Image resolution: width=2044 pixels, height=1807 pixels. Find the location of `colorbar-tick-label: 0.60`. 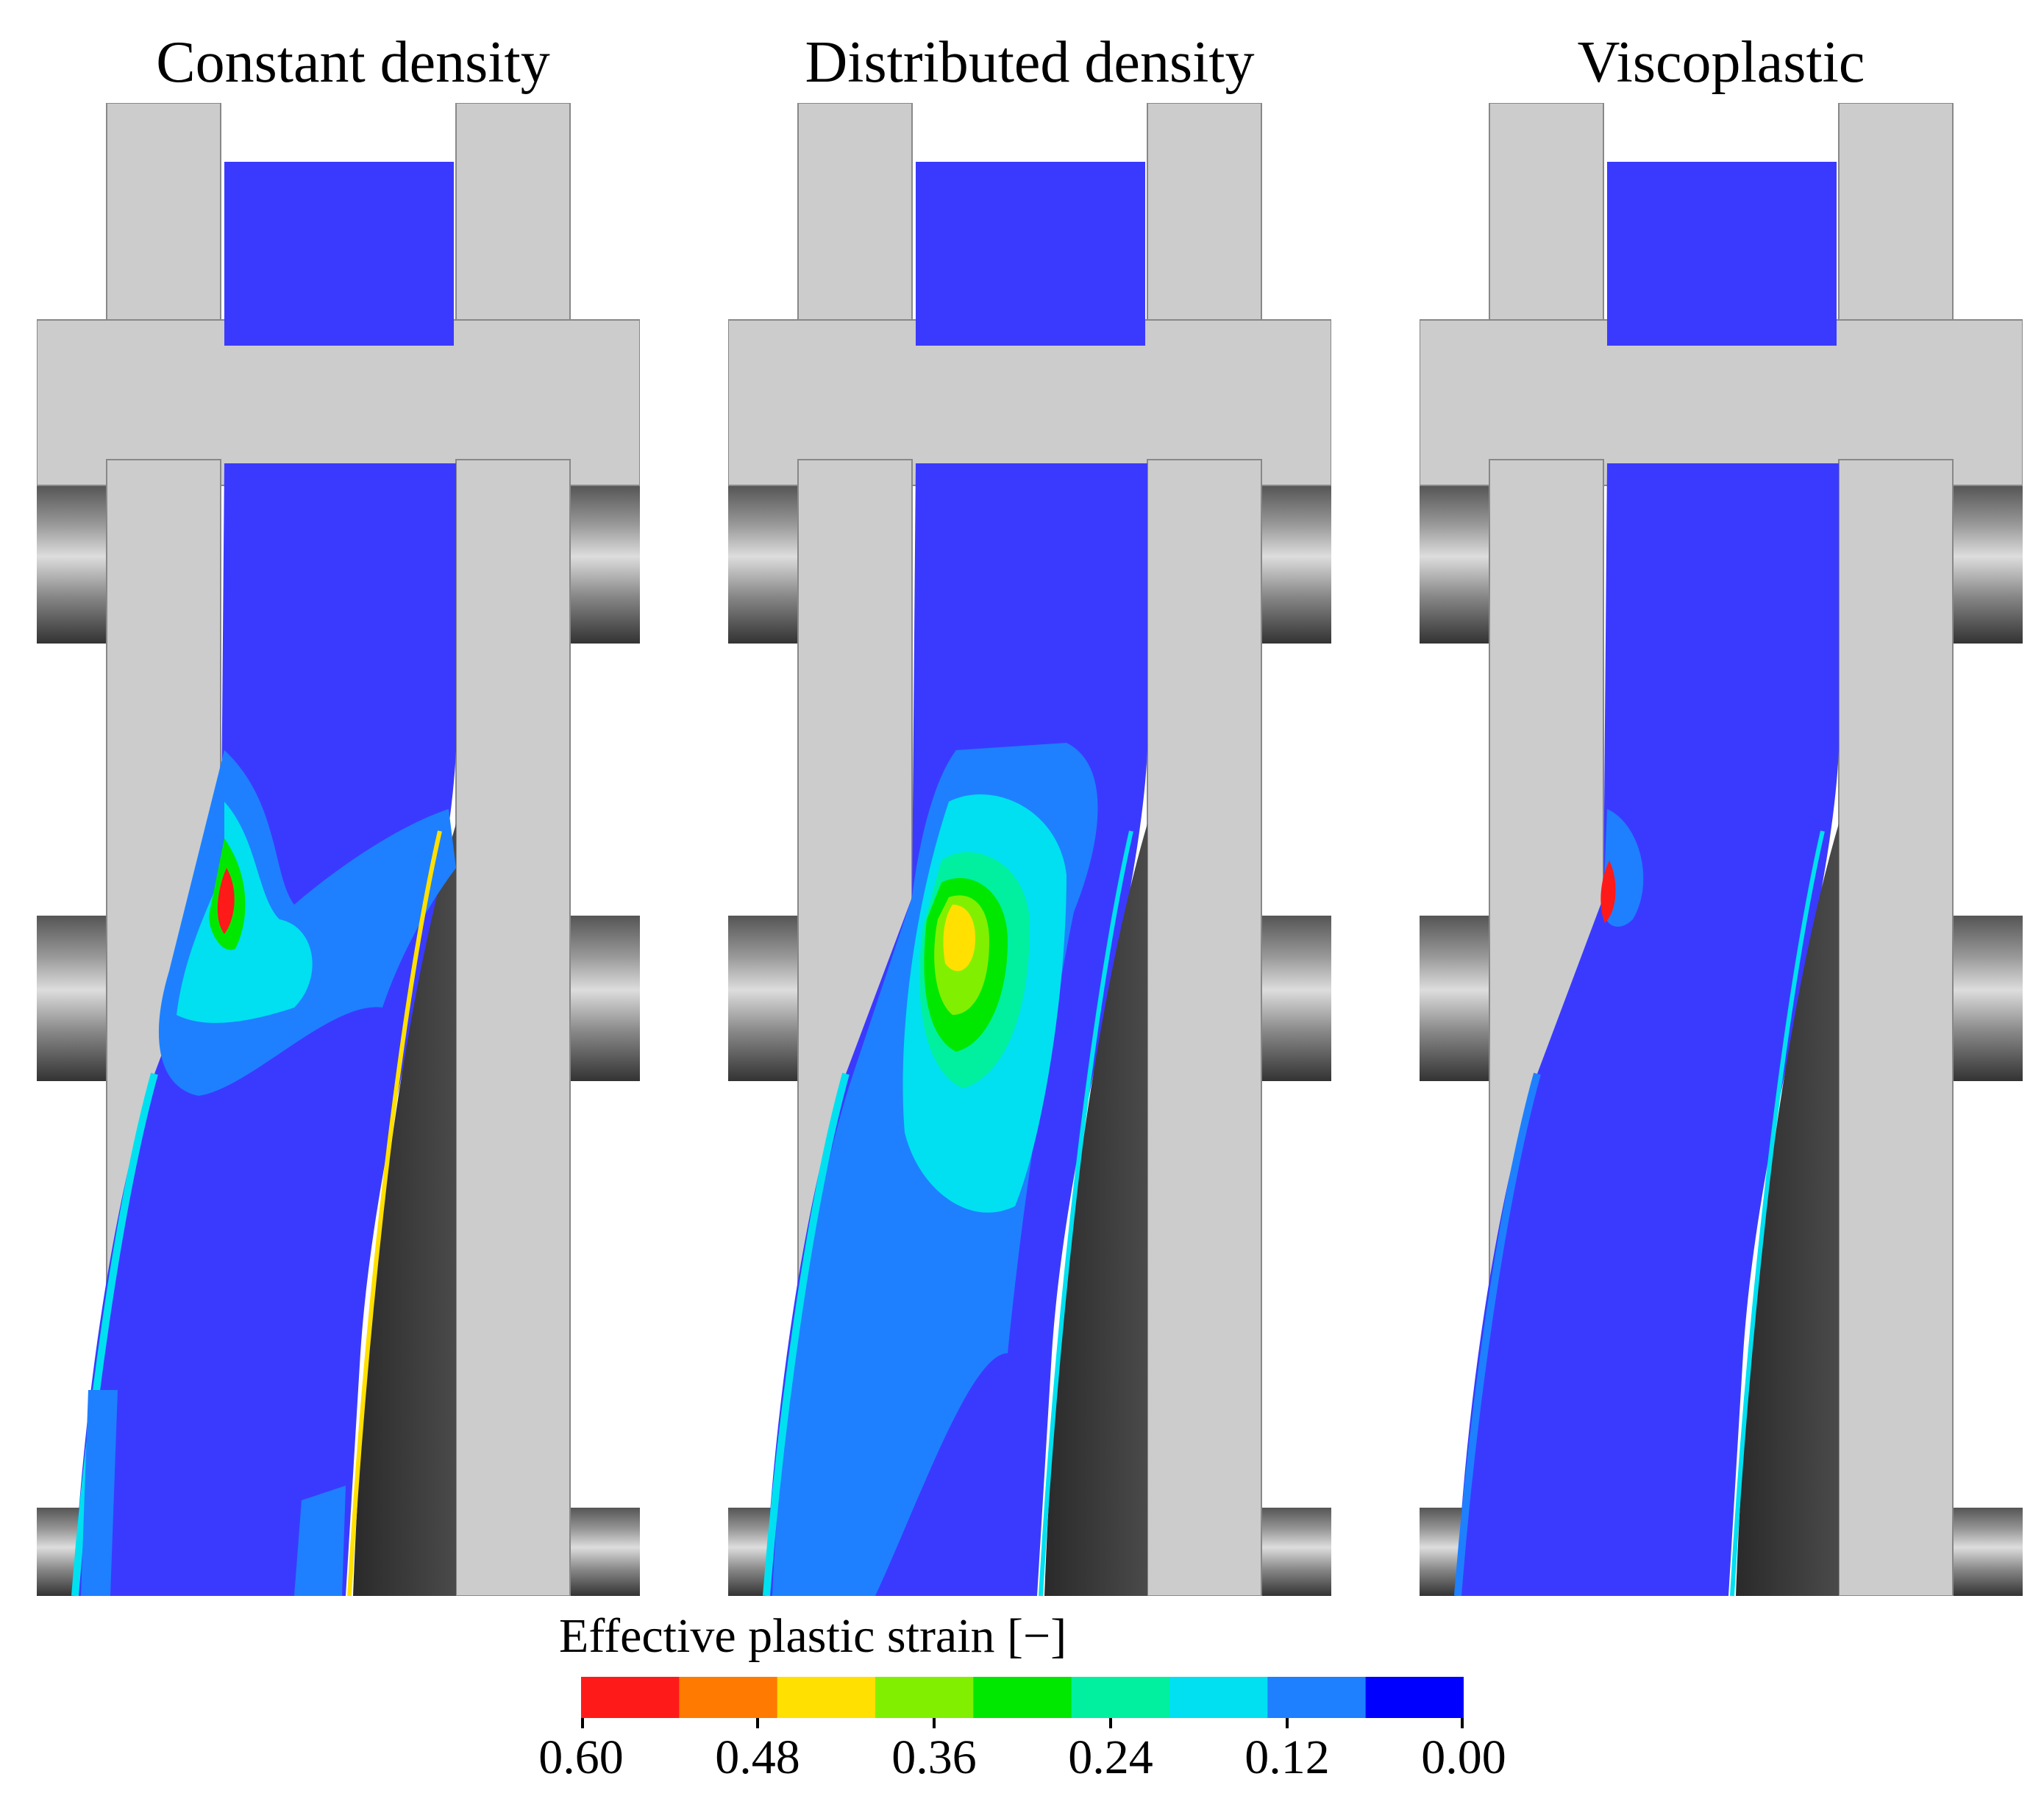

colorbar-tick-label: 0.60 is located at coordinates (581, 1758).